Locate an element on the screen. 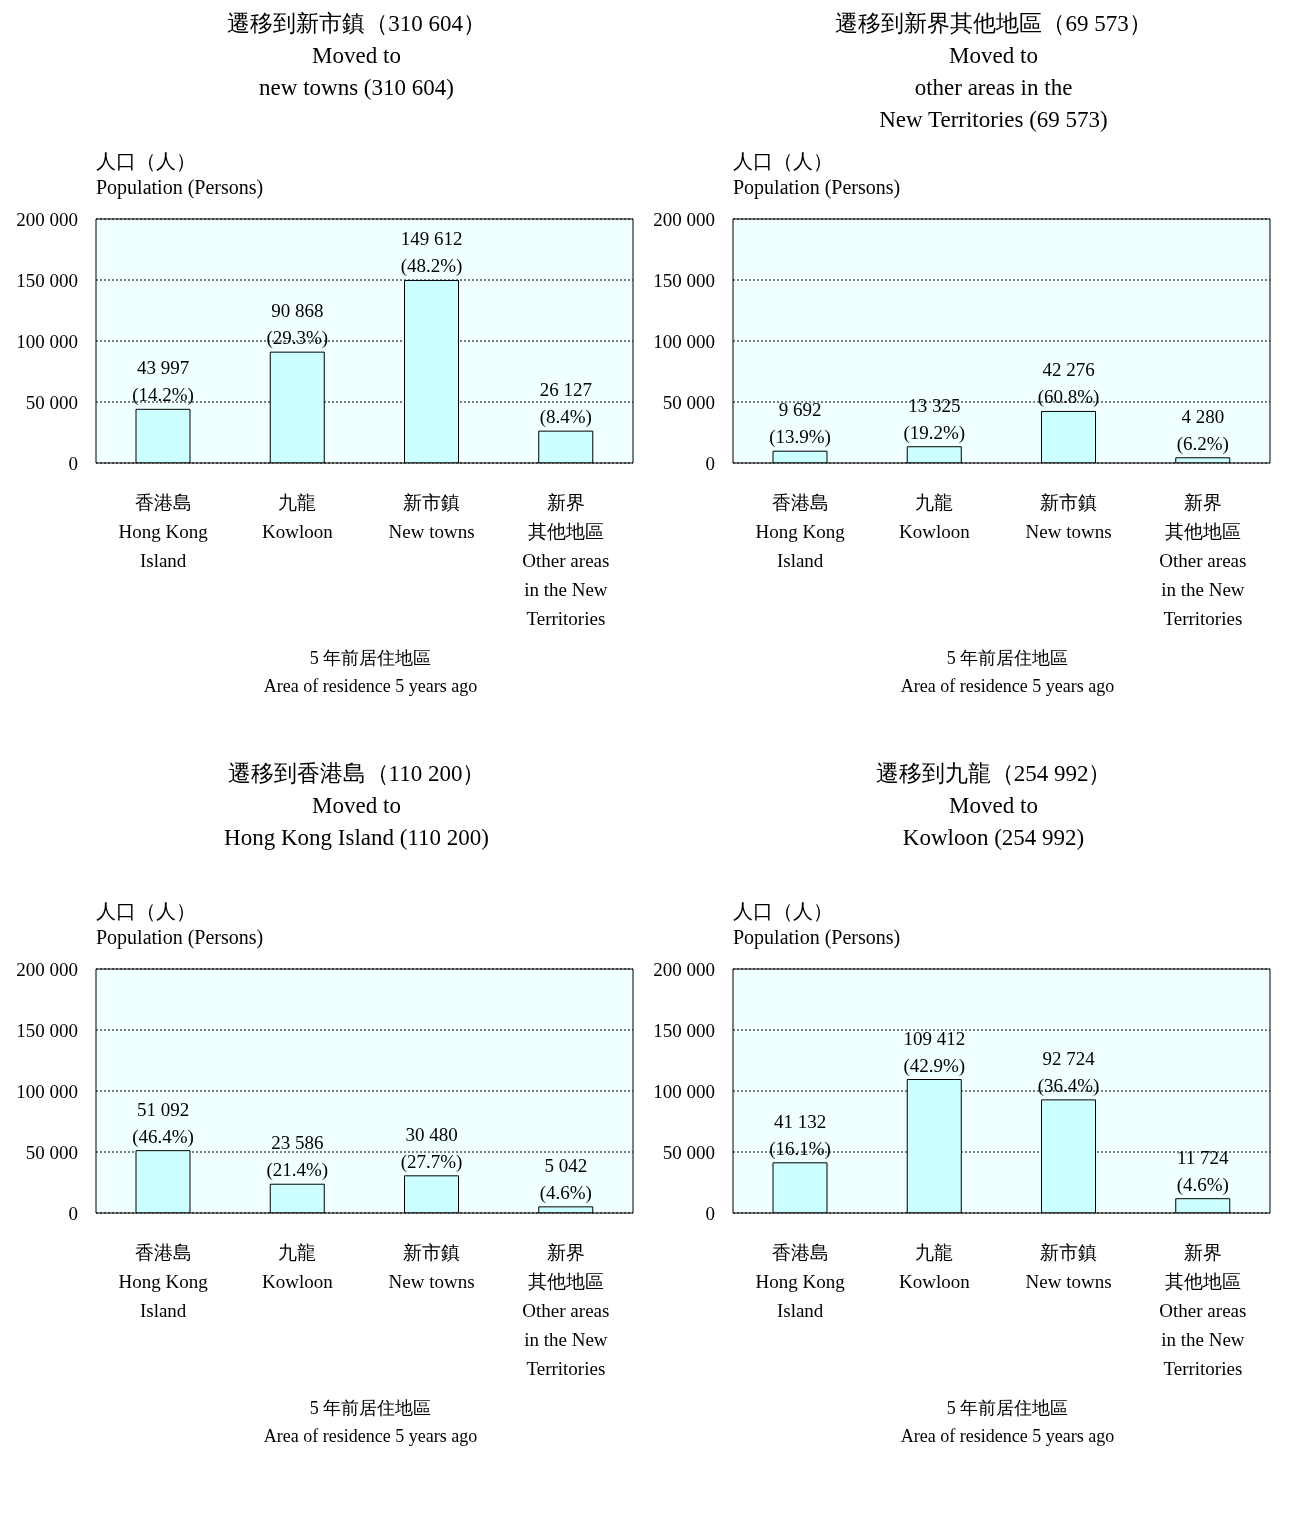 The height and width of the screenshot is (1513, 1290). chart-title: 遷移到香港島（110 200） Moved to Hong Kong Island (110 200) is located at coordinates (356, 806).